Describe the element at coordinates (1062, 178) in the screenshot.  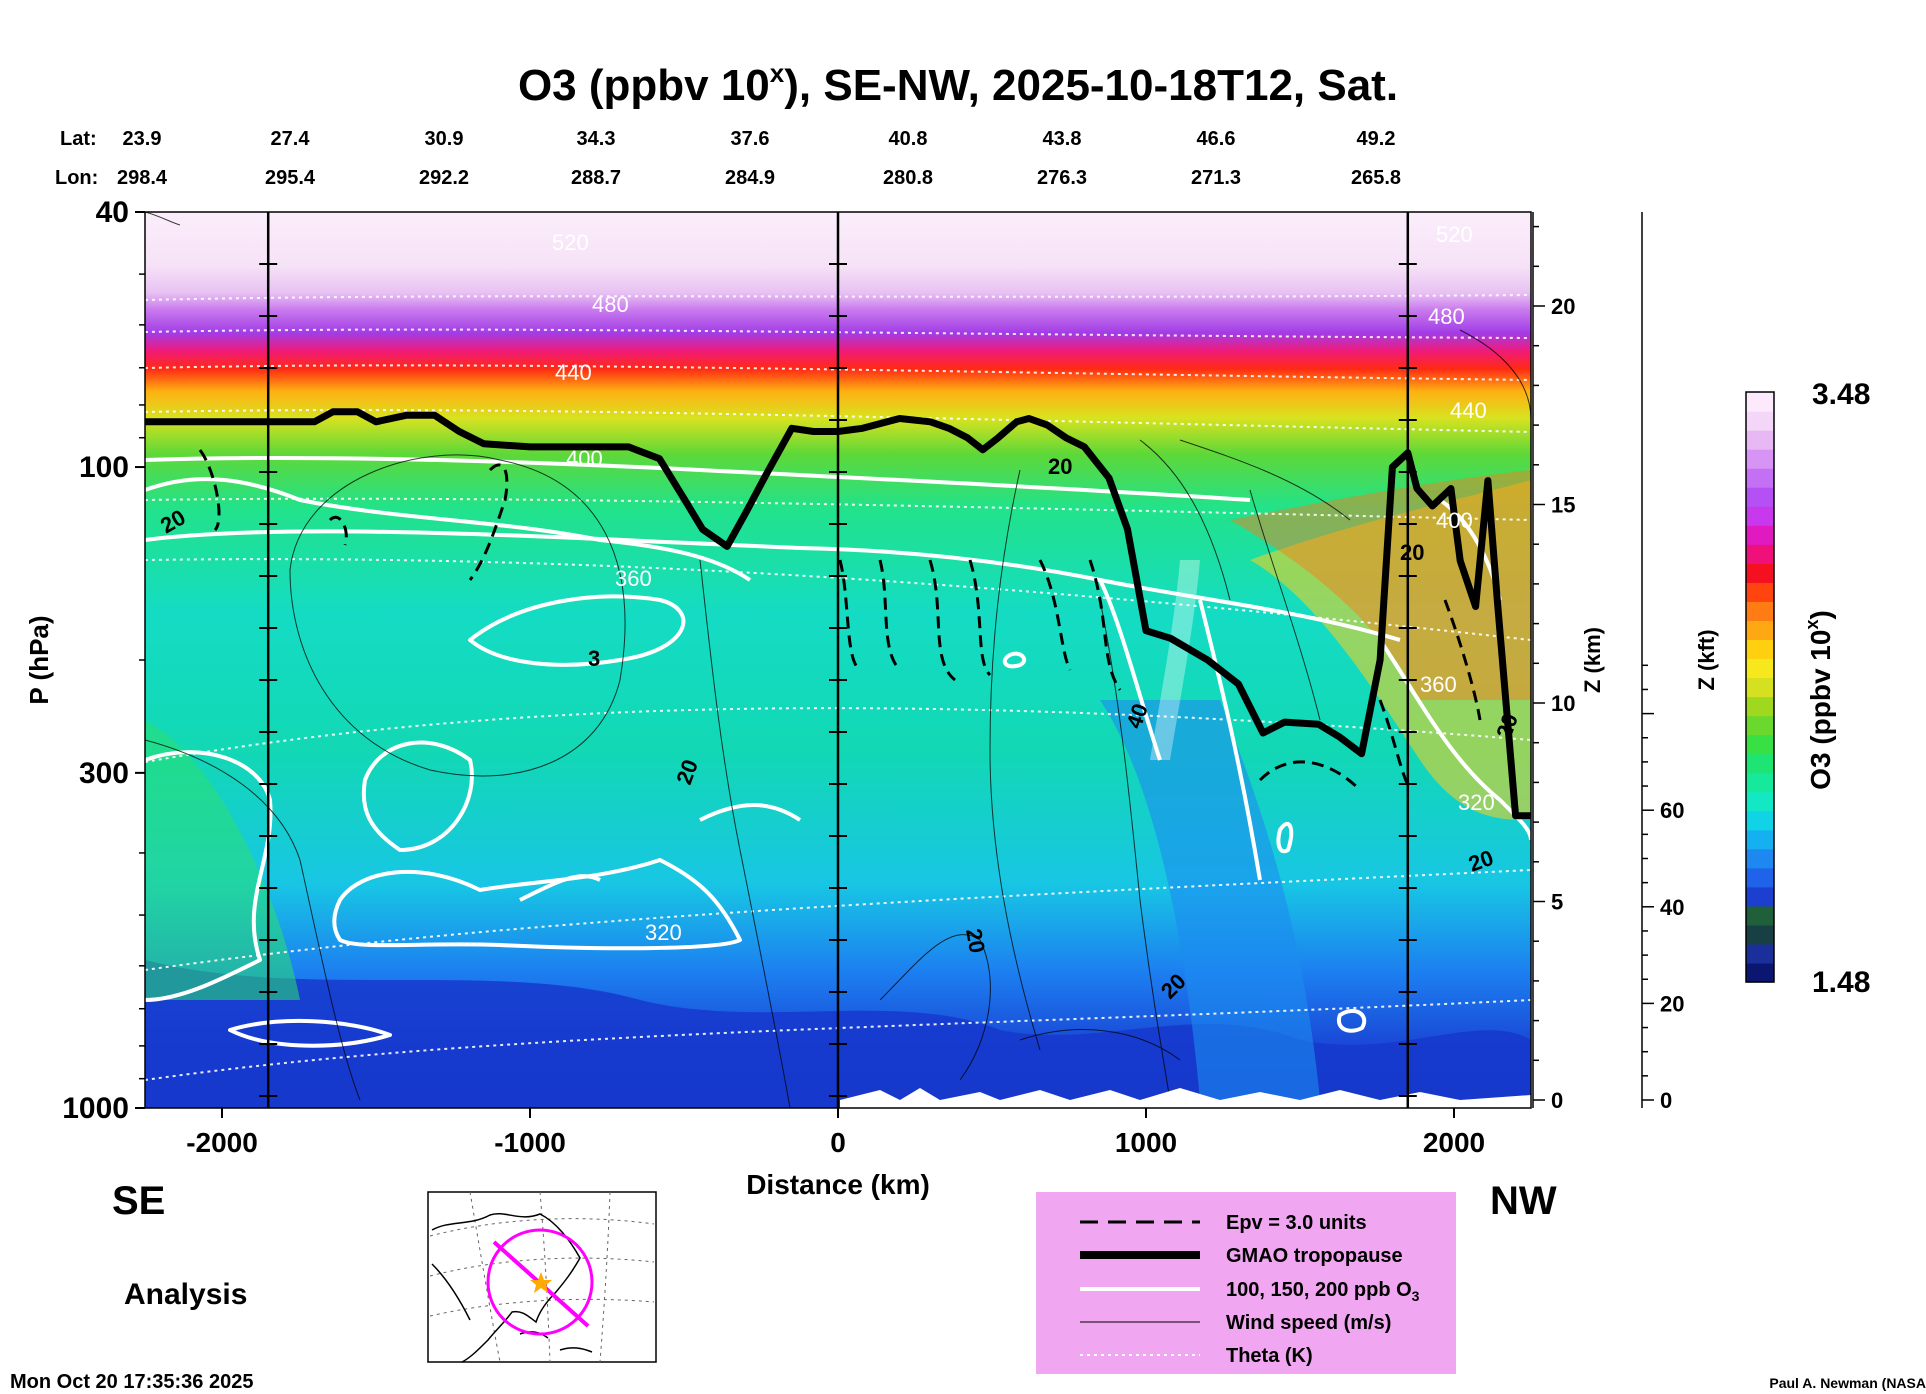
I see `lon-value: 276.3` at that location.